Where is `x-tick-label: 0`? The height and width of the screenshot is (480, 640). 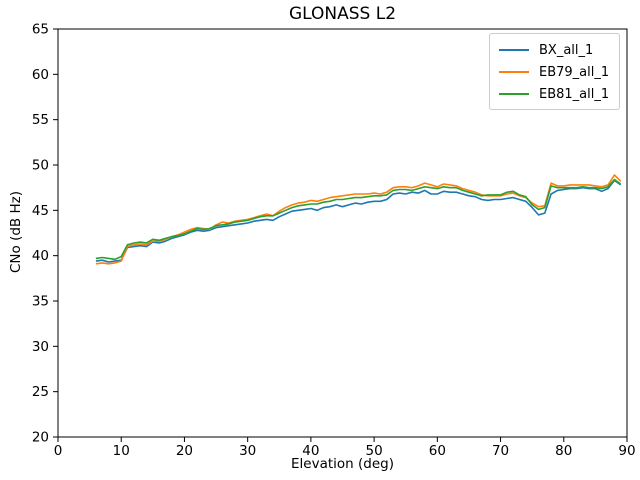
x-tick-label: 0 is located at coordinates (58, 451).